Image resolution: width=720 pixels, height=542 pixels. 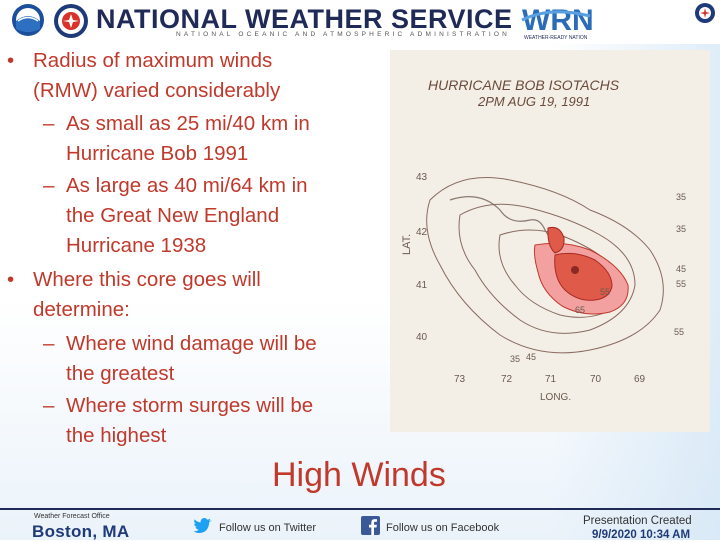 What do you see at coordinates (640, 379) in the screenshot?
I see `long-tick: 69` at bounding box center [640, 379].